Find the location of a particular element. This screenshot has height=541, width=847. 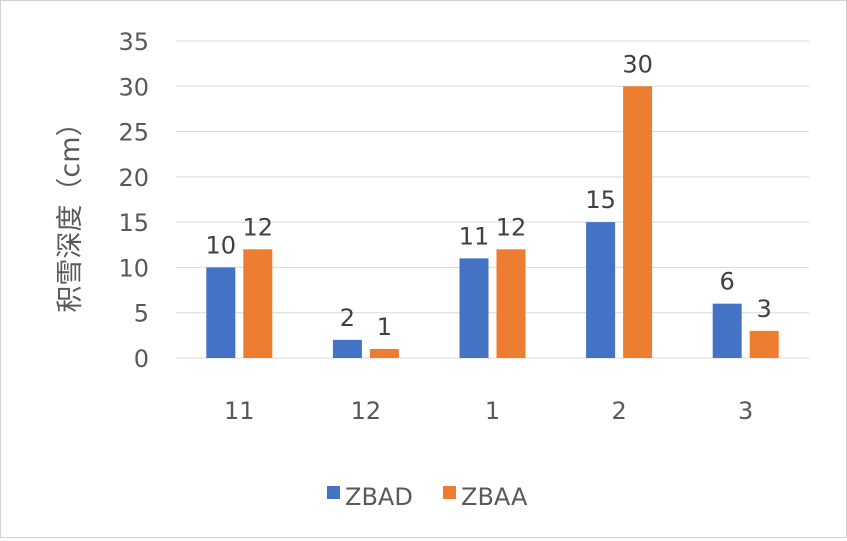

legend-label: ZBAD is located at coordinates (379, 497).